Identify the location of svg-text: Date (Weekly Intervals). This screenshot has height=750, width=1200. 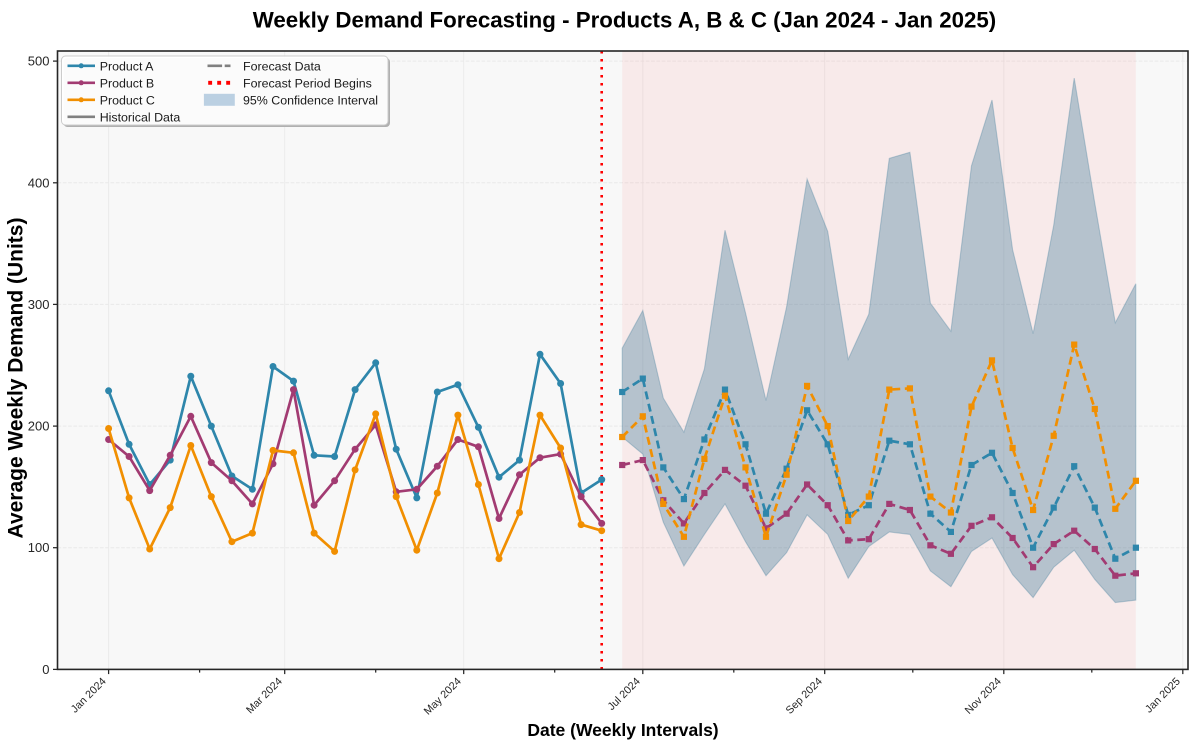
(622, 730).